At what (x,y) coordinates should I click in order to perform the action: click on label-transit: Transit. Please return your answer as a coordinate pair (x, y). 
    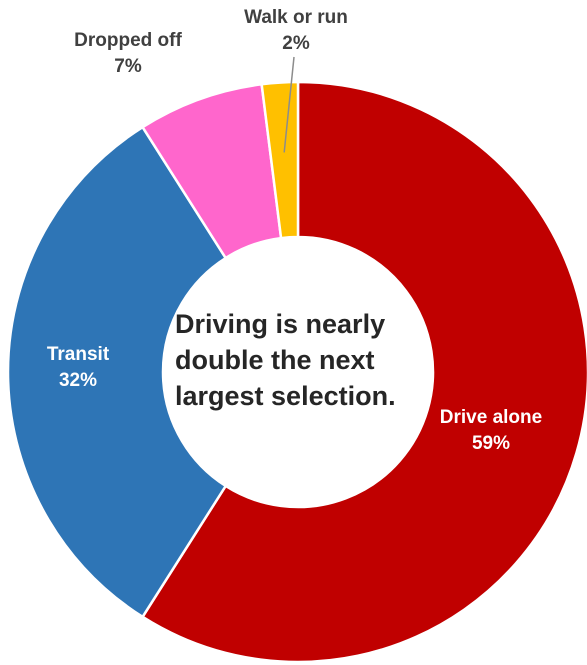
    Looking at the image, I should click on (78, 354).